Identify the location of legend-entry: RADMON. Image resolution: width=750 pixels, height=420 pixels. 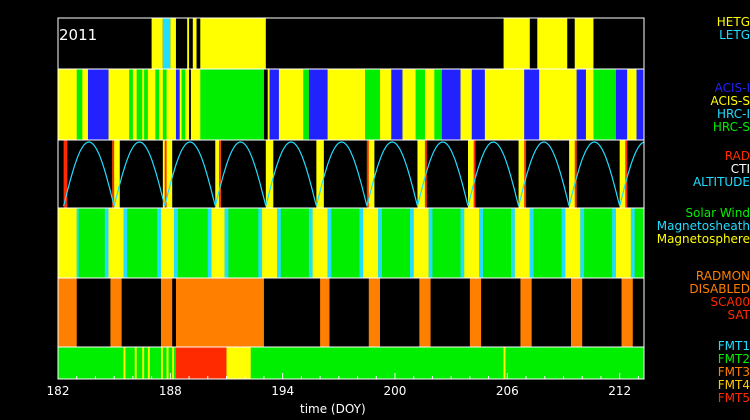
(722, 276).